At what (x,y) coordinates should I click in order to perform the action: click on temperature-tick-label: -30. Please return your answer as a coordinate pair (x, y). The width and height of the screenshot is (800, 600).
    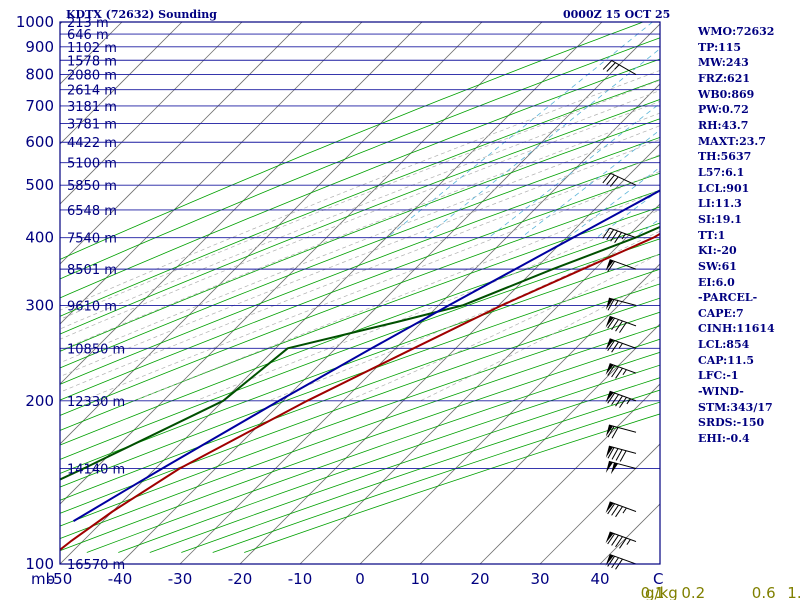
    Looking at the image, I should click on (180, 579).